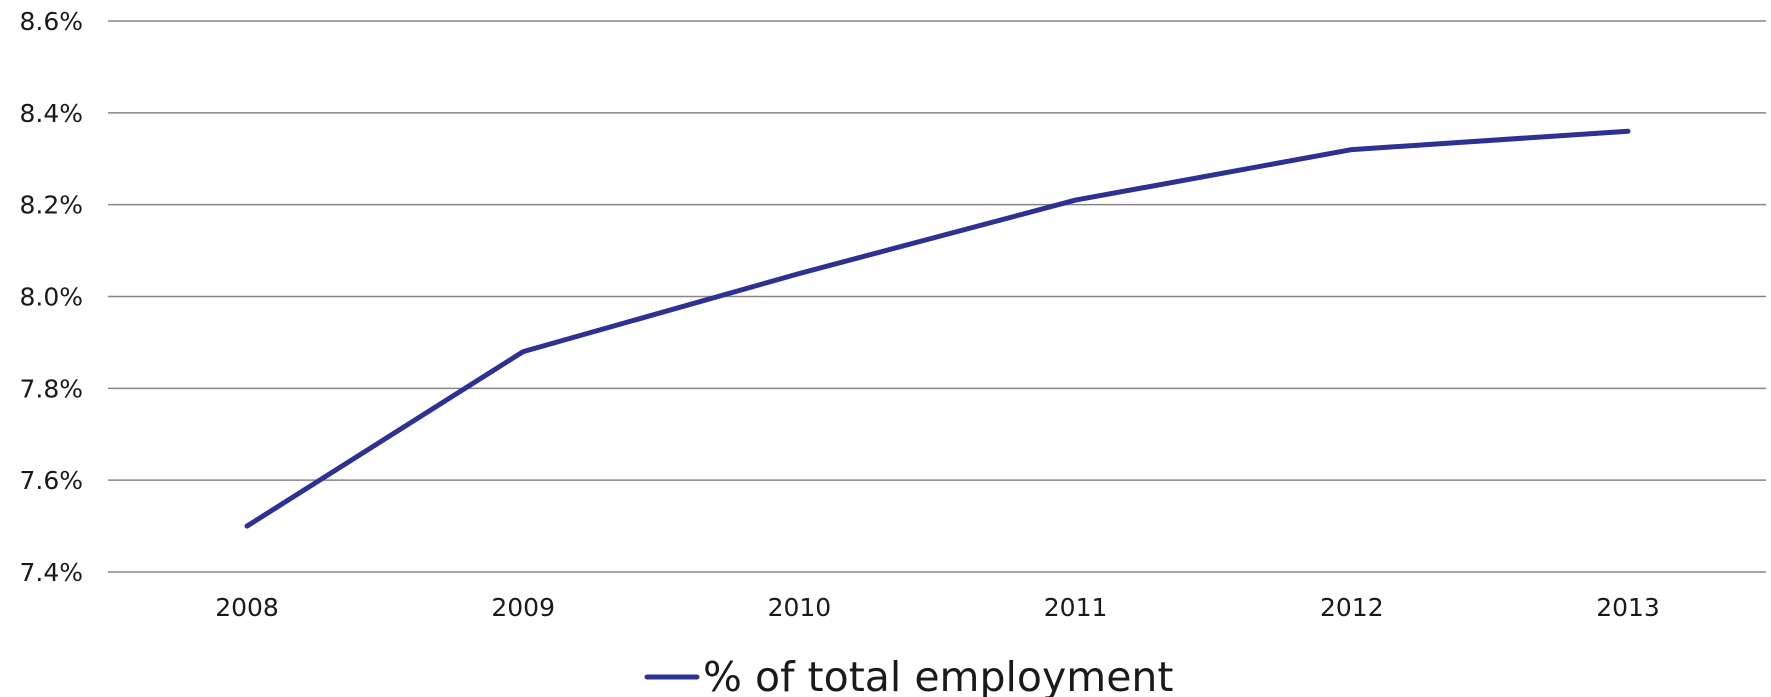 The width and height of the screenshot is (1771, 697). I want to click on y-tick-label: 7.8%, so click(51, 388).